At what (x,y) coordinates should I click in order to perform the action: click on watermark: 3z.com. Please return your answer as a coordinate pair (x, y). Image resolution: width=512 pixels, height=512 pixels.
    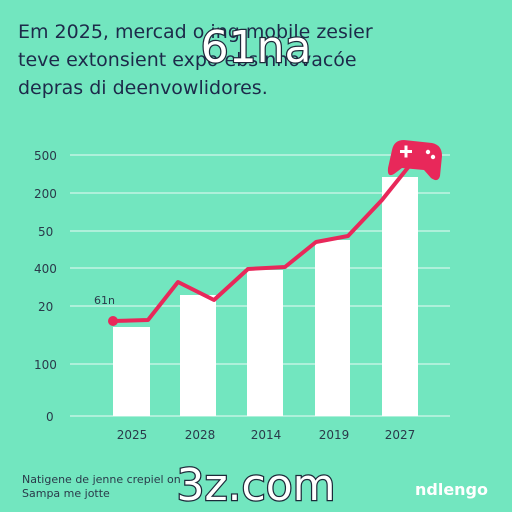
    Looking at the image, I should click on (255, 485).